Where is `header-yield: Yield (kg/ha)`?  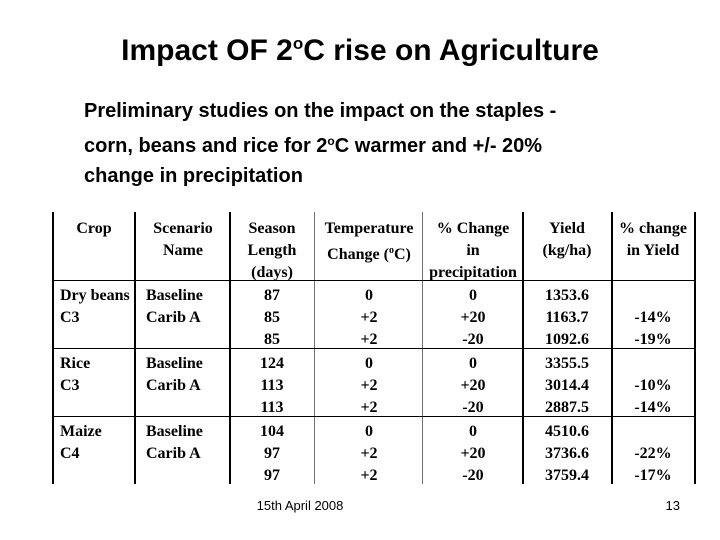 header-yield: Yield (kg/ha) is located at coordinates (567, 240).